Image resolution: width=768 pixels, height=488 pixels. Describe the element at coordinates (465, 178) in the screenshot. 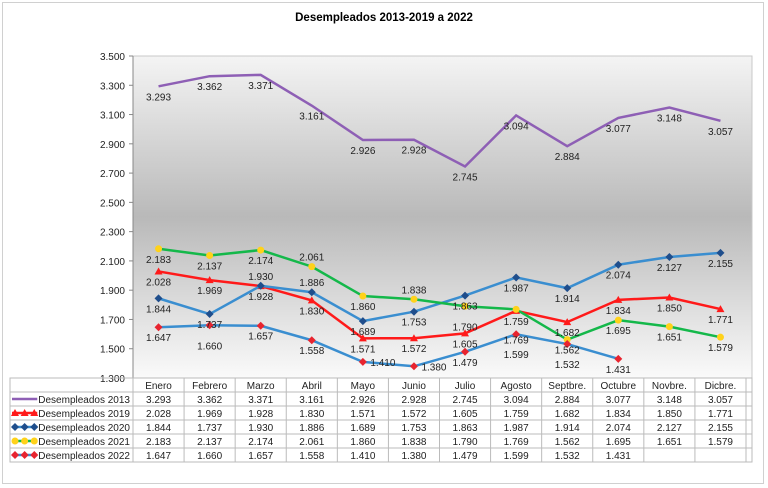

I see `data-label: 2.745` at that location.